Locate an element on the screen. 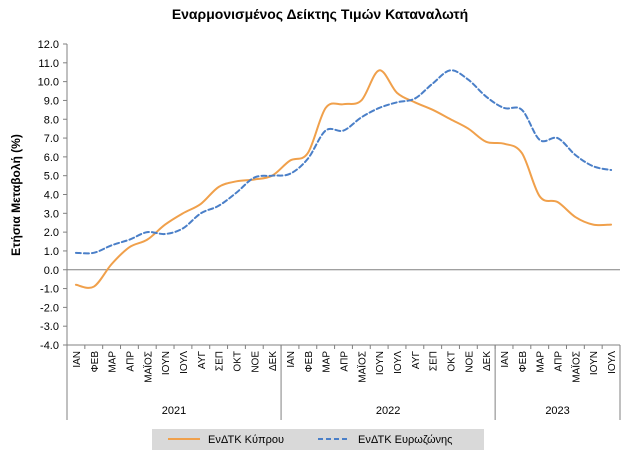  y-tick-label: 1.0 is located at coordinates (51, 252).